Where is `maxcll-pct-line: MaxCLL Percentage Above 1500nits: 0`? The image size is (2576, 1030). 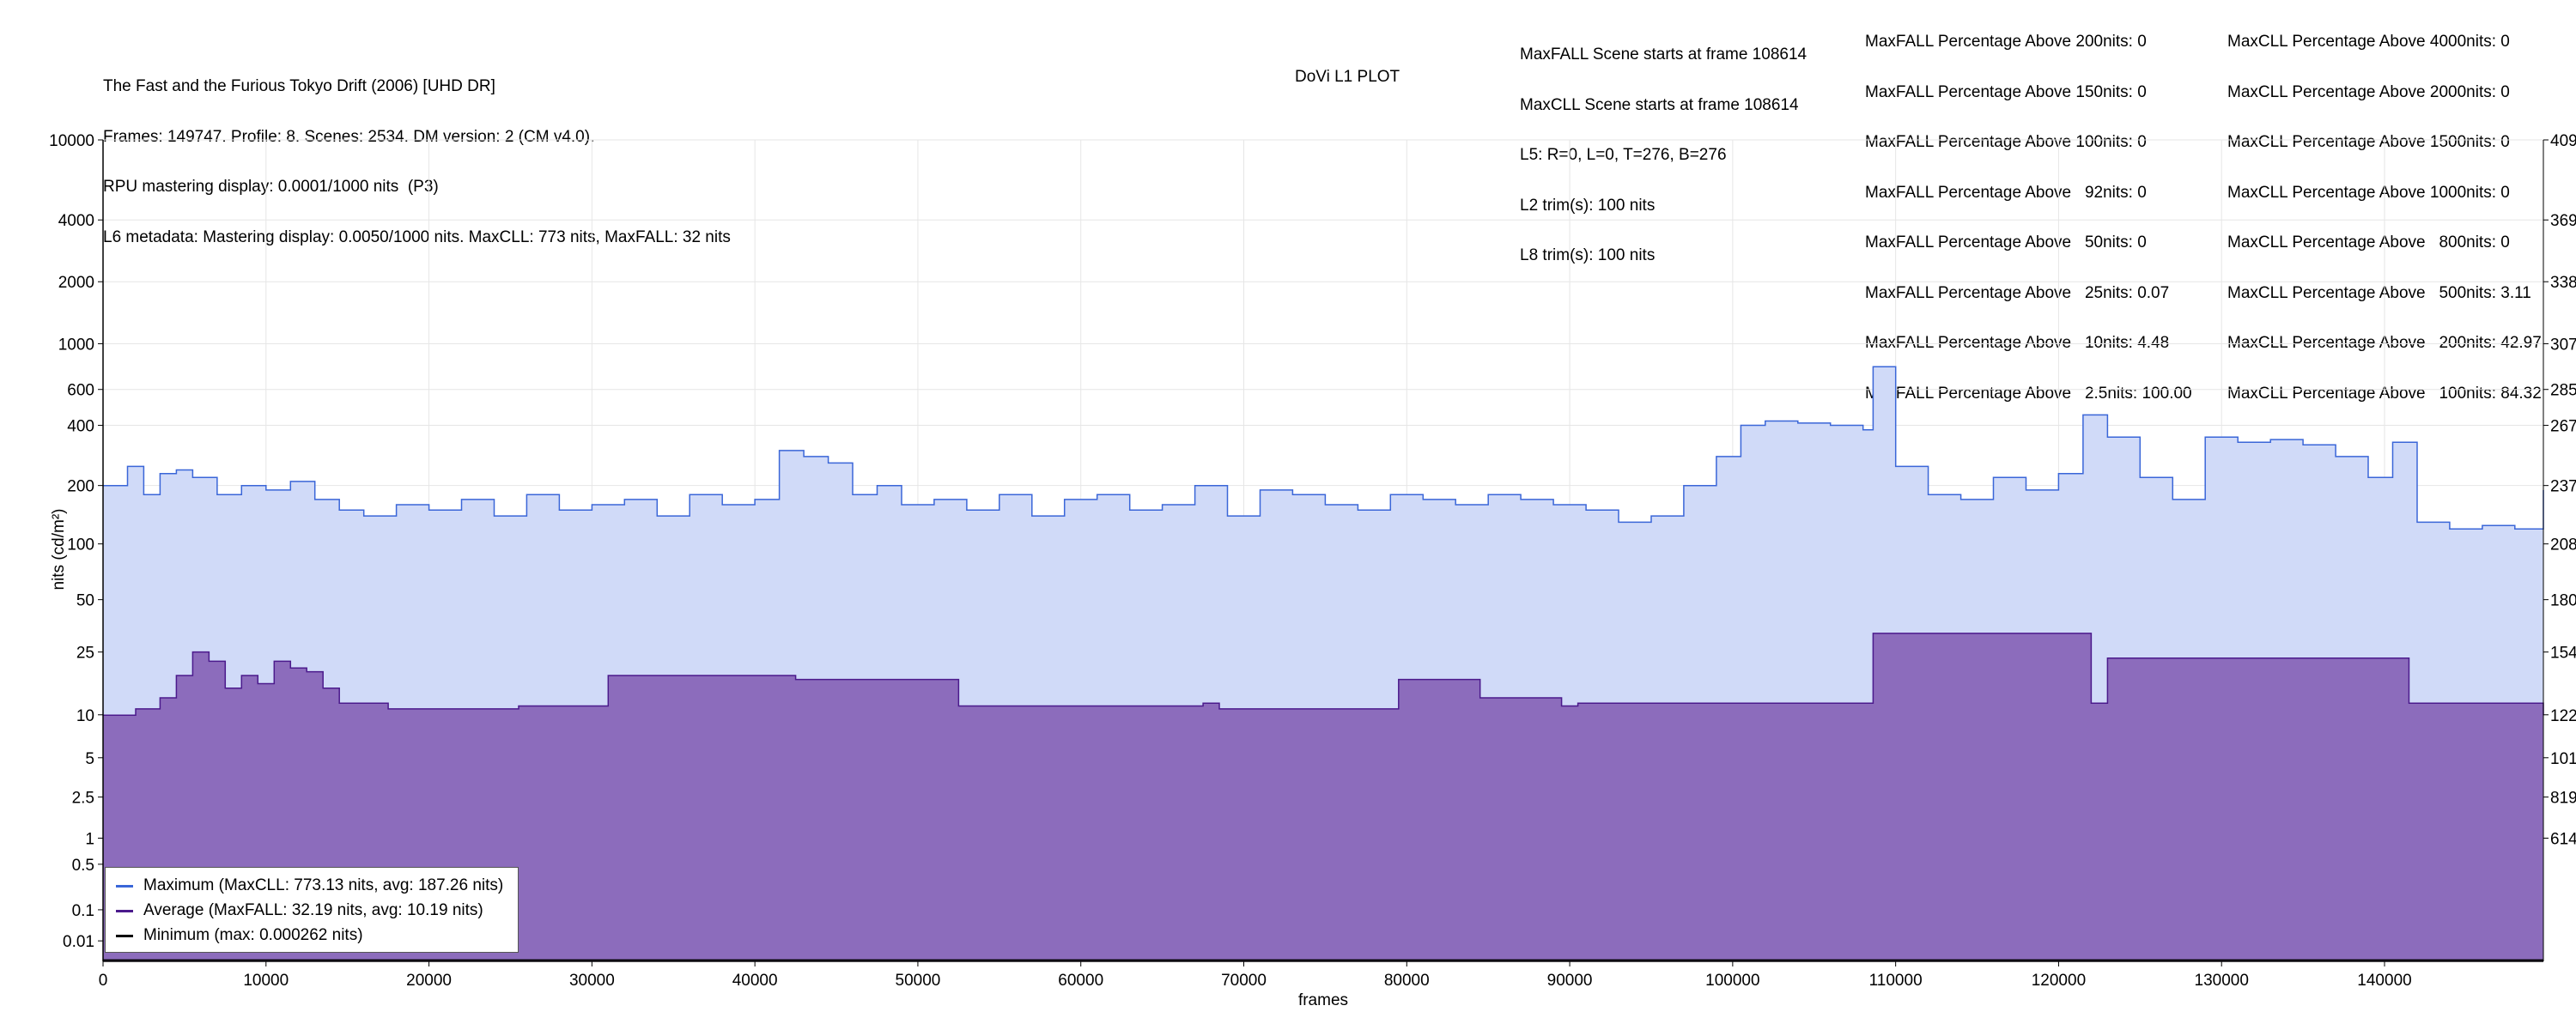 maxcll-pct-line: MaxCLL Percentage Above 1500nits: 0 is located at coordinates (2368, 142).